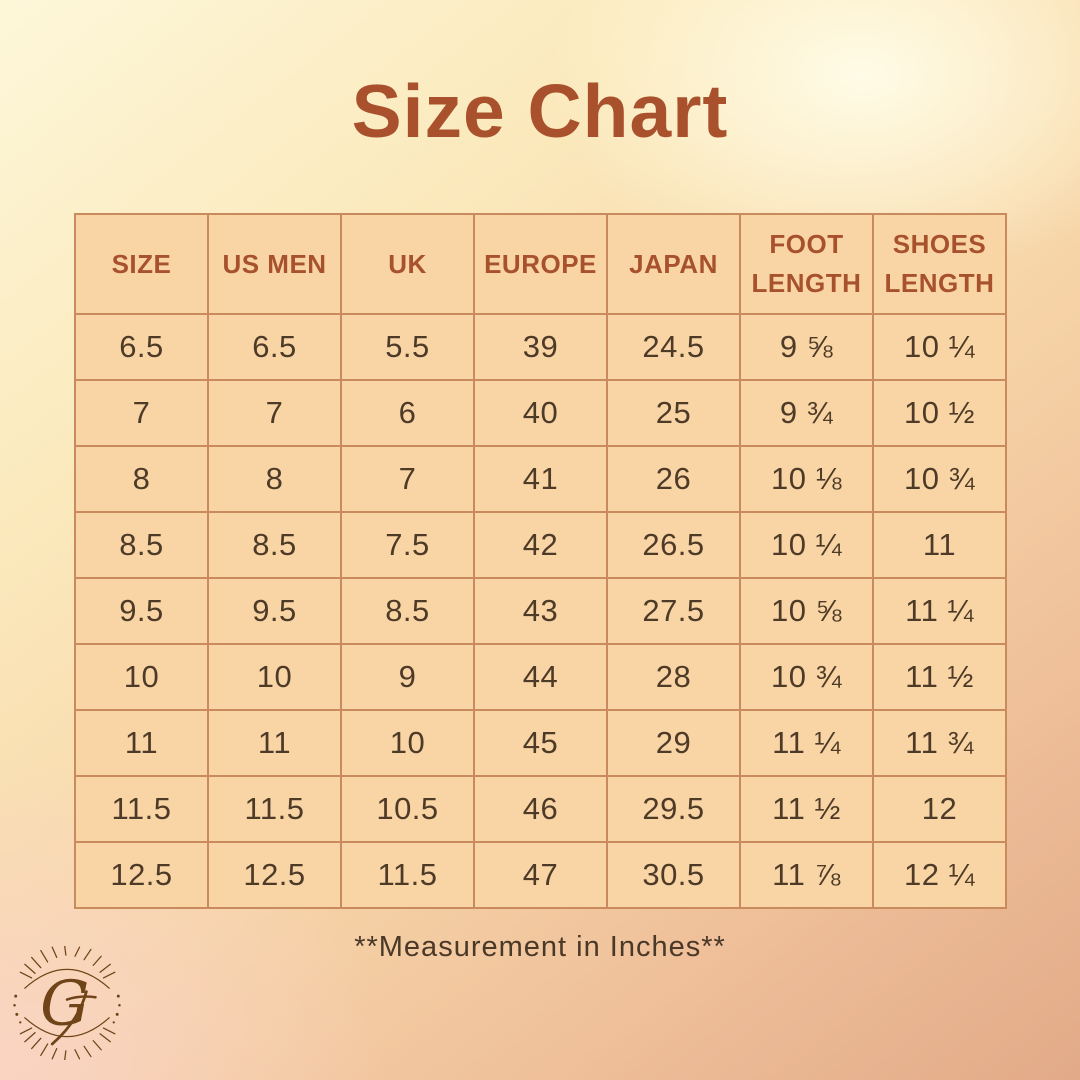  What do you see at coordinates (807, 612) in the screenshot?
I see `table-cell: 10 ⅝` at bounding box center [807, 612].